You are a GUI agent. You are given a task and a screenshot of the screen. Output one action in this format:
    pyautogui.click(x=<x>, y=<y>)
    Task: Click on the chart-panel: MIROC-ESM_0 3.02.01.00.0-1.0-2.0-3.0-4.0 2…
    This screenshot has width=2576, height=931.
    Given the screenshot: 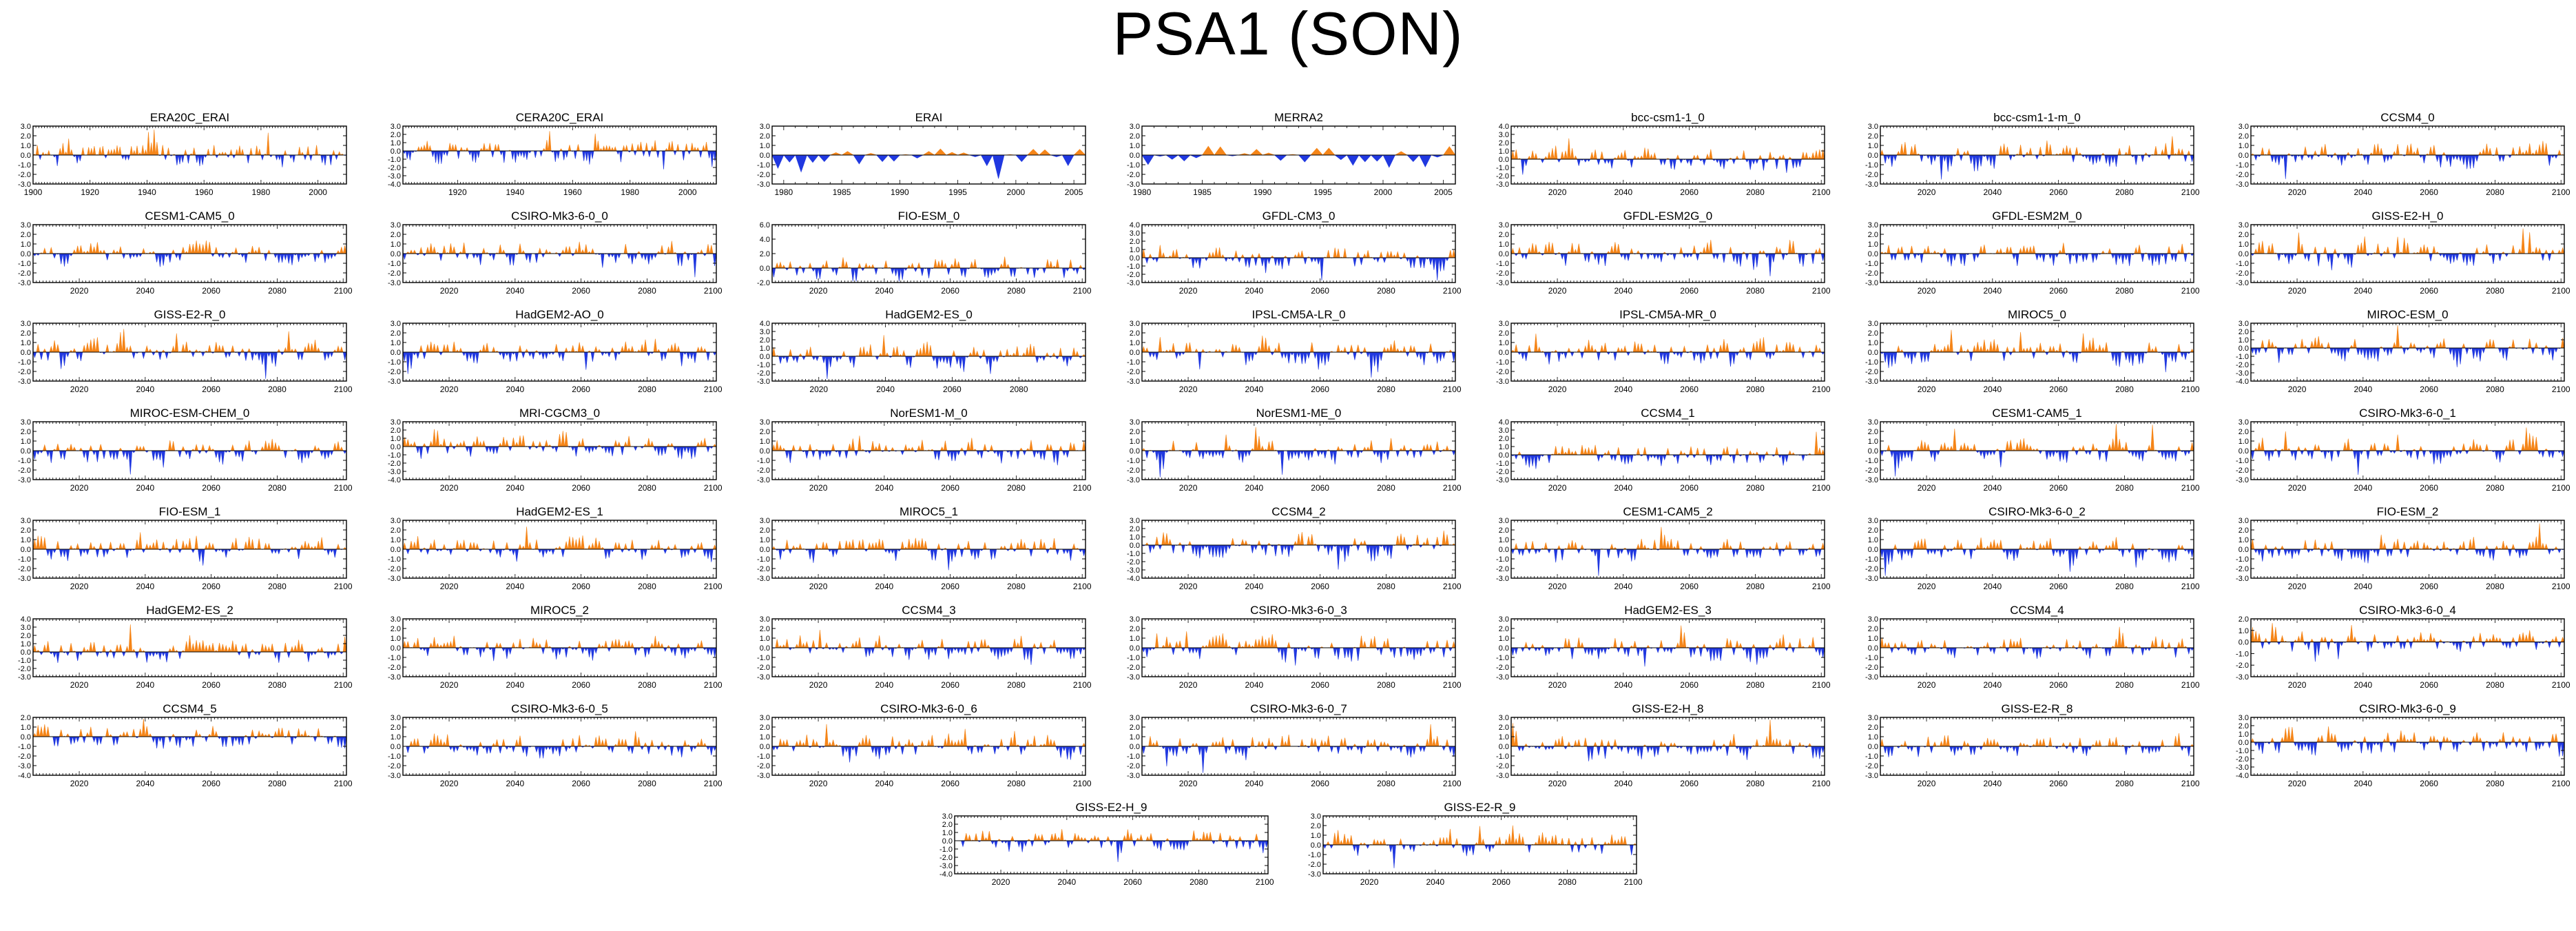 What is the action you would take?
    pyautogui.click(x=2403, y=351)
    